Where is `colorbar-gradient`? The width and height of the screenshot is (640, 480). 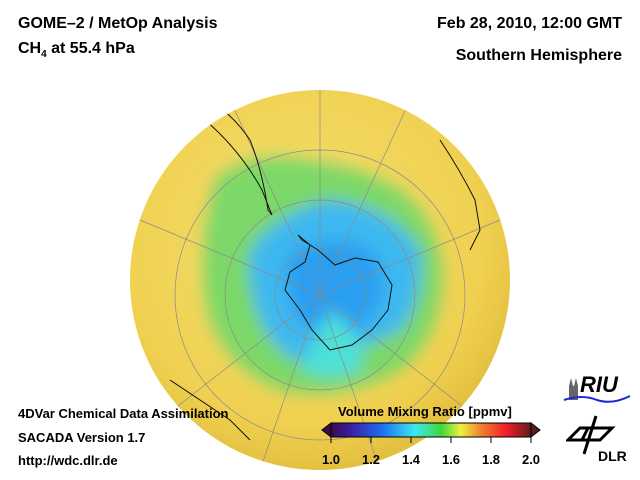
colorbar-gradient is located at coordinates (431, 430).